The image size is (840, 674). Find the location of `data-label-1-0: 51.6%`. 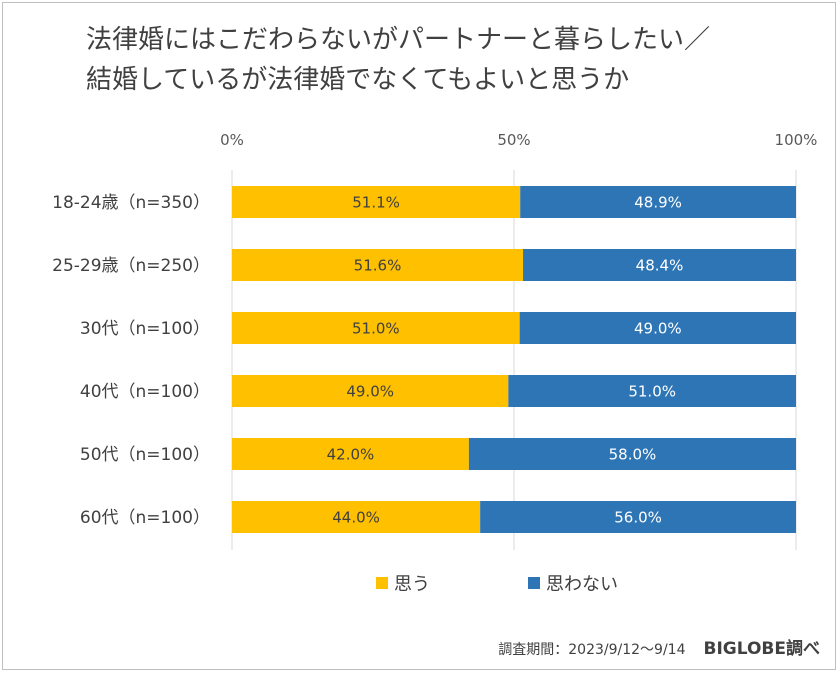

data-label-1-0: 51.6% is located at coordinates (378, 266).